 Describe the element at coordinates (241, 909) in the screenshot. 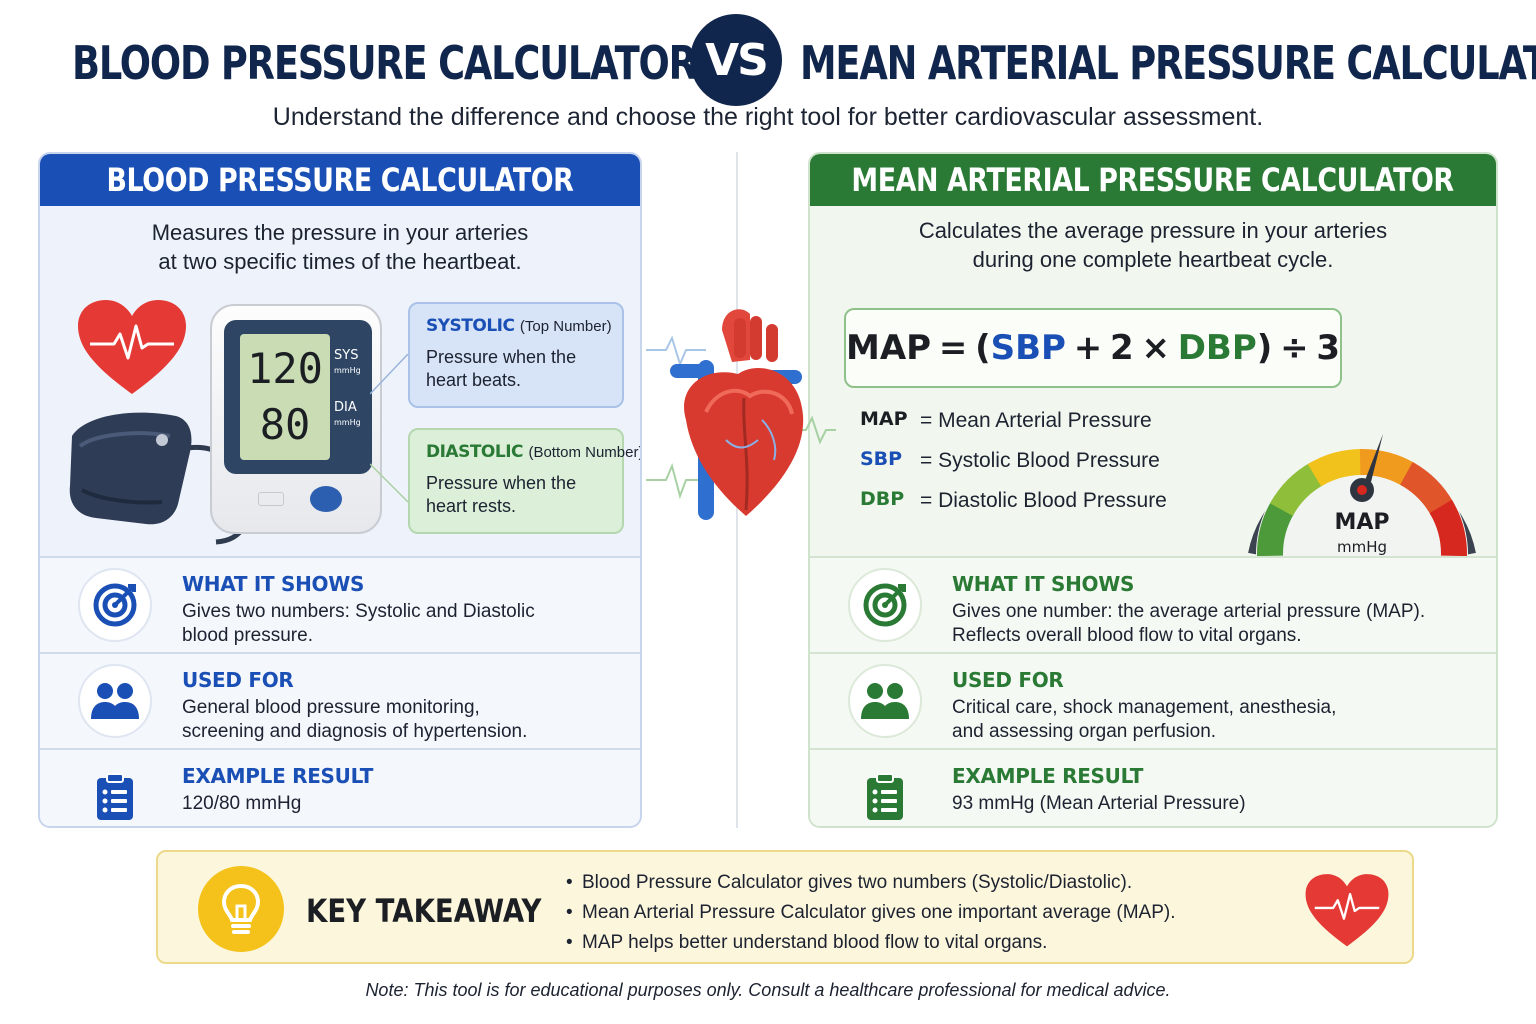

I see `lightbulb-icon` at that location.